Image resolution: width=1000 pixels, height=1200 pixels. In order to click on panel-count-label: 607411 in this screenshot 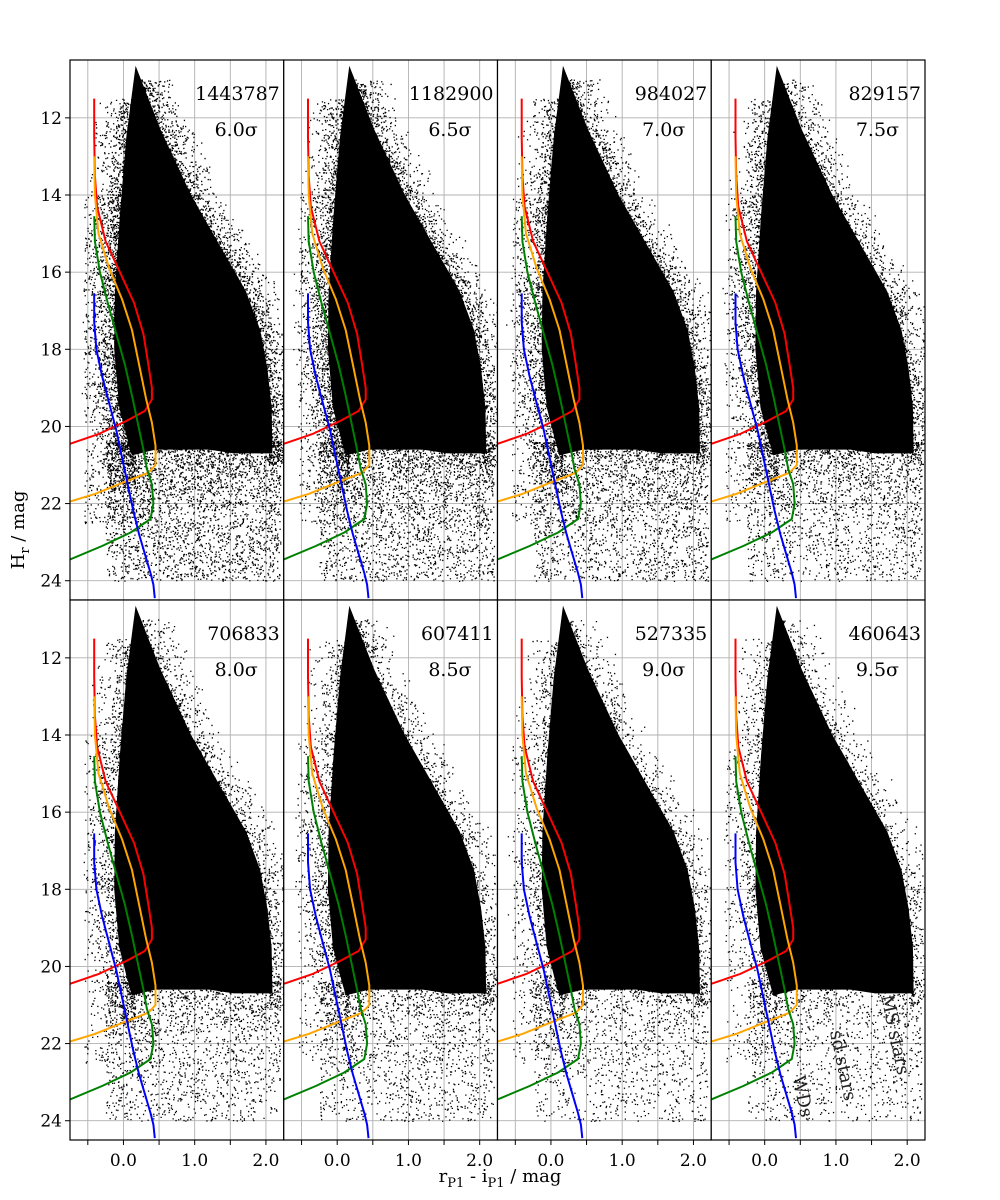, I will do `click(457, 634)`.